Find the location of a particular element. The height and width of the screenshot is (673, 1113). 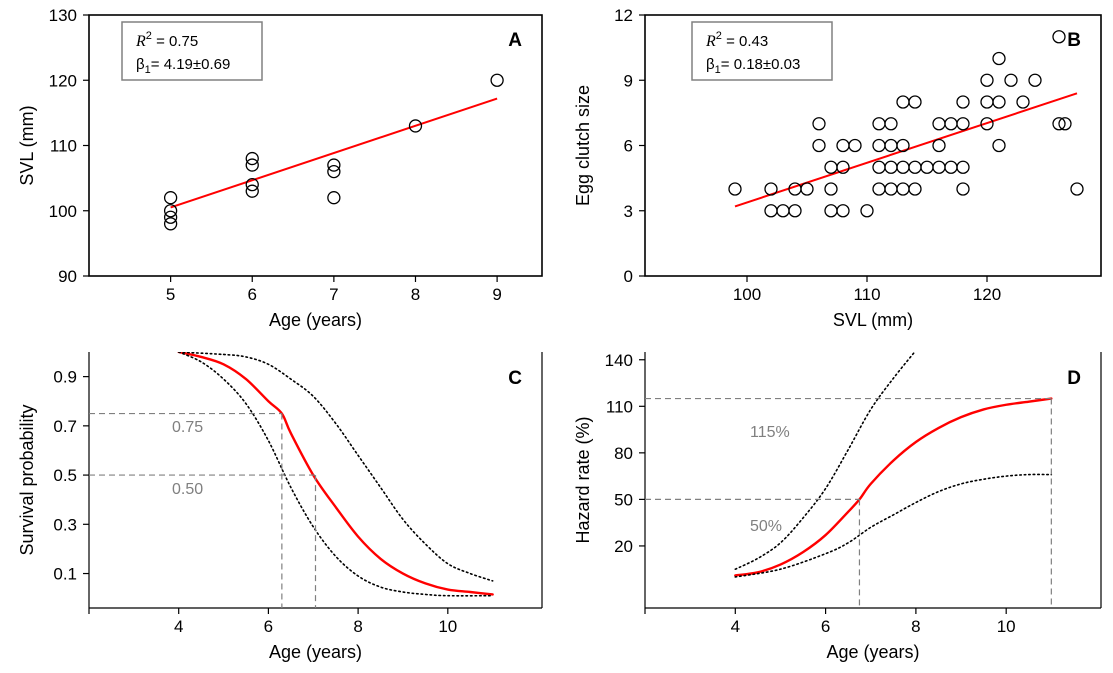

y-tick-label: 0 is located at coordinates (628, 276).